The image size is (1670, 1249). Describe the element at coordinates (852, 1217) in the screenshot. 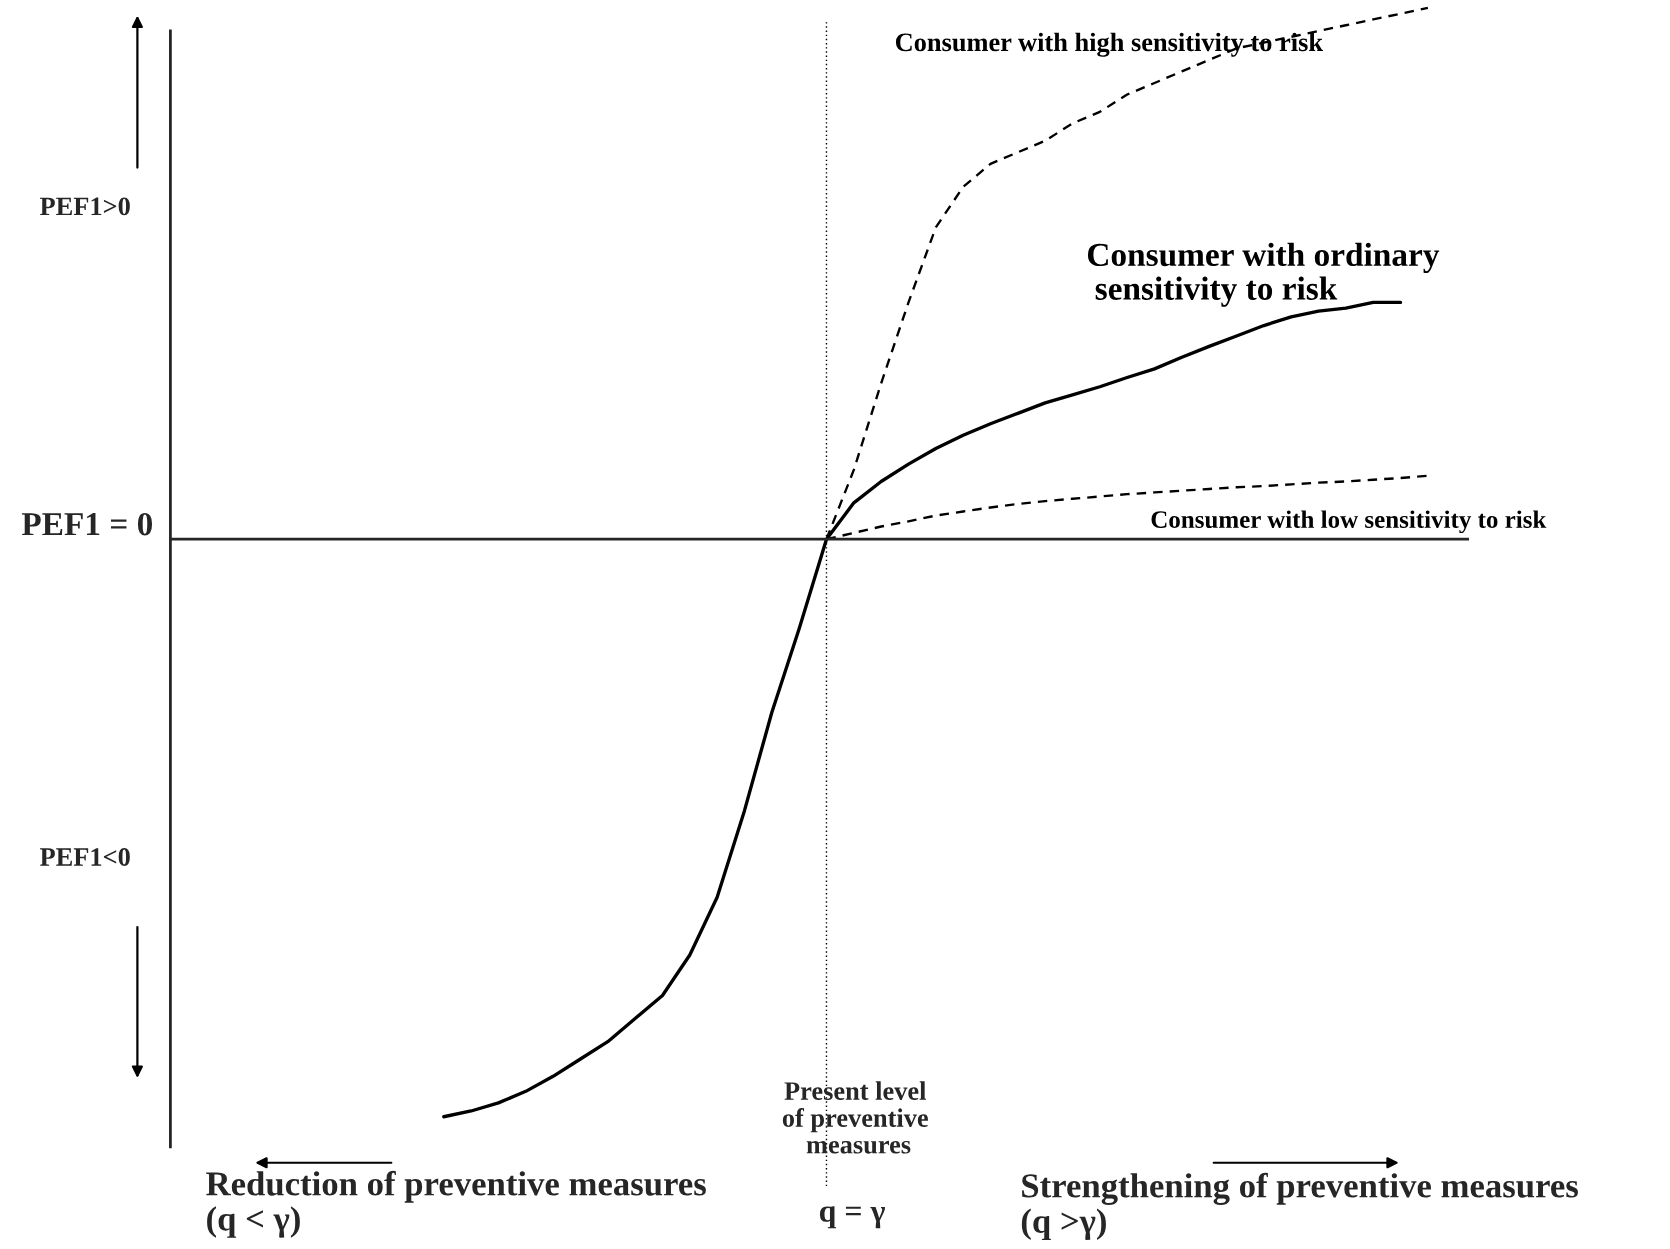

I see `text: q = γ` at that location.